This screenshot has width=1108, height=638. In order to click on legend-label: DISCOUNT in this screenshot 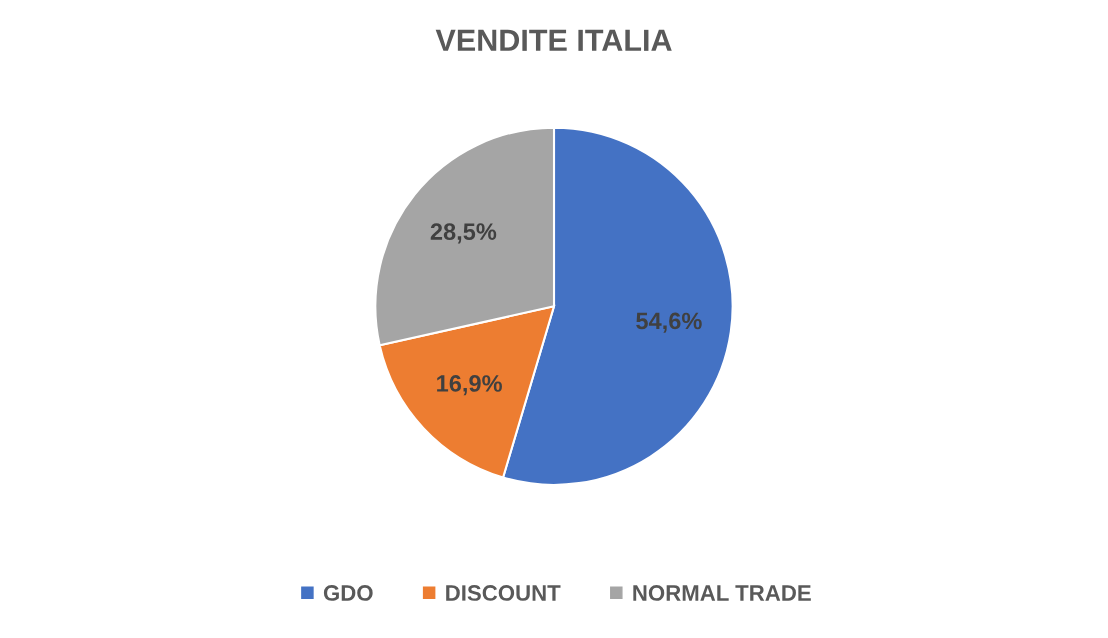, I will do `click(503, 593)`.